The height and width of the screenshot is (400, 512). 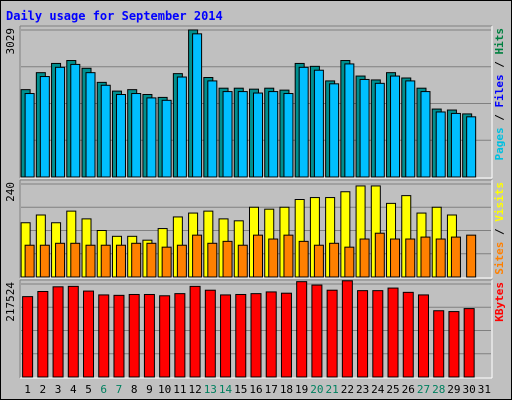 I want to click on y-tick-label: 3029, so click(x=10, y=41).